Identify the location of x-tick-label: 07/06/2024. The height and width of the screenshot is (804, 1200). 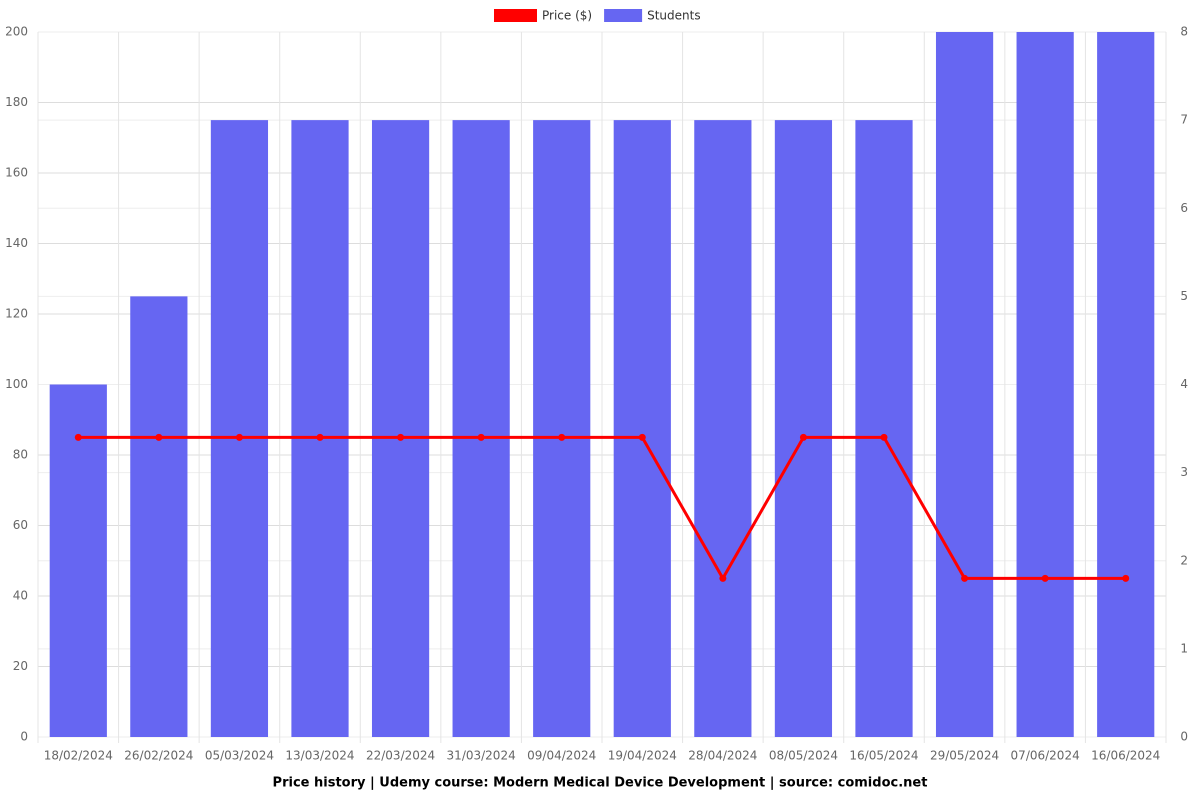
(1045, 756).